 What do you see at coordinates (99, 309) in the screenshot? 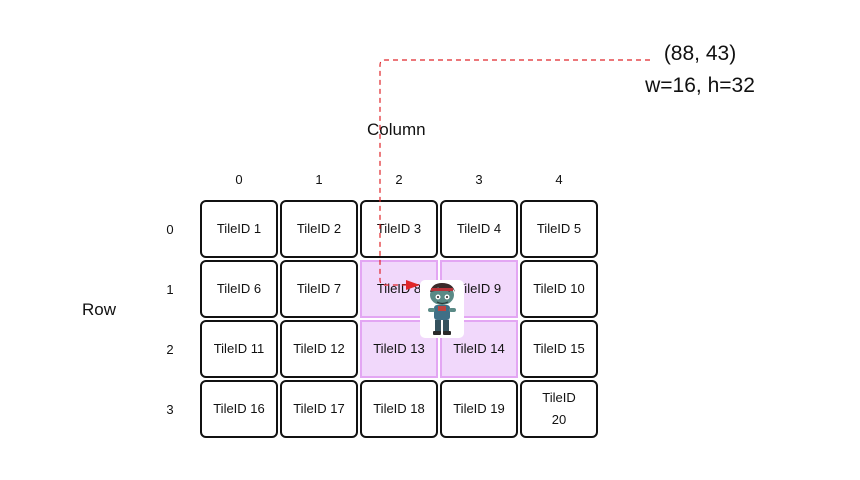
I see `row-axis-title: Row` at bounding box center [99, 309].